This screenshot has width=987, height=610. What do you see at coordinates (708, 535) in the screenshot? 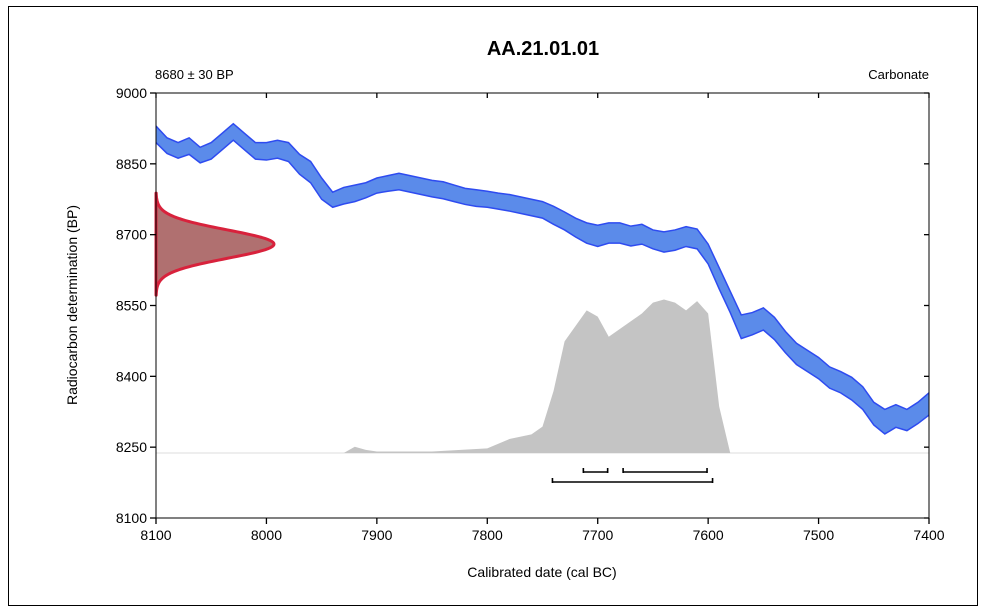
I see `x-tick-label: 7600` at bounding box center [708, 535].